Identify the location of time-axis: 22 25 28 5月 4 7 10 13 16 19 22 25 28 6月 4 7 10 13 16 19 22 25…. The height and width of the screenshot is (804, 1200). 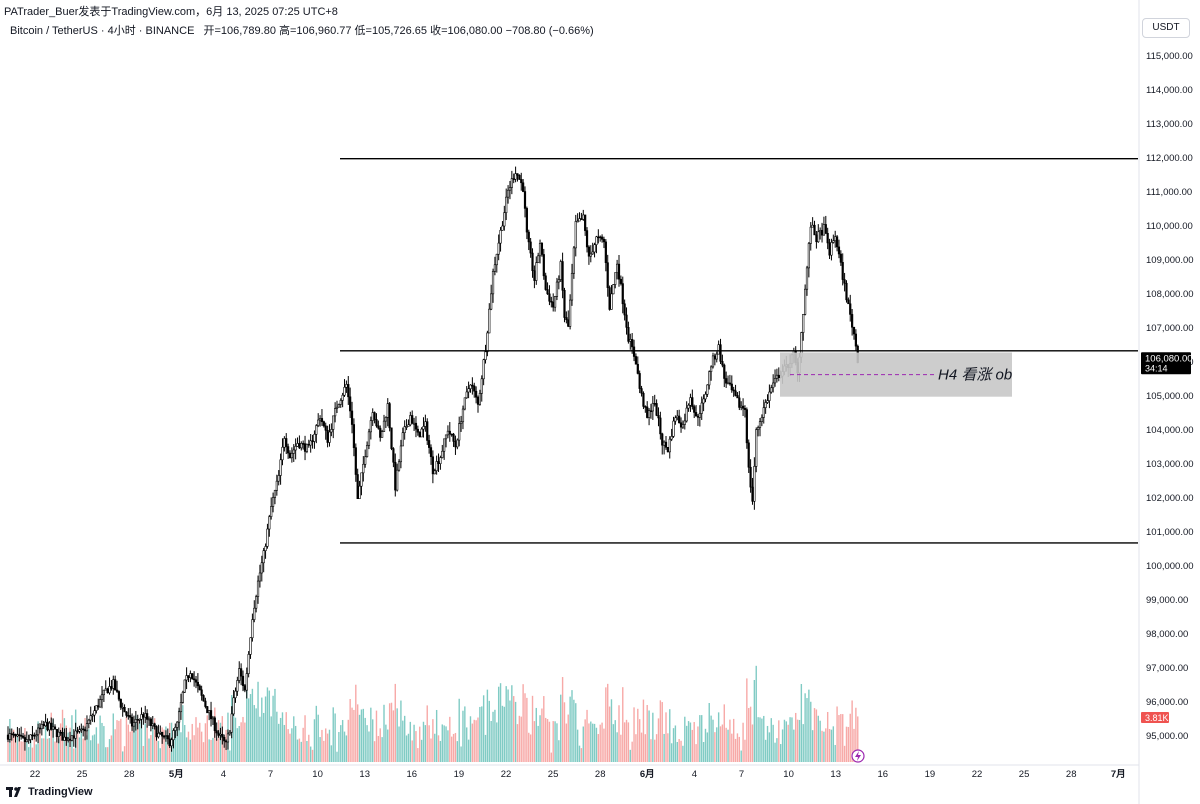
(569, 772).